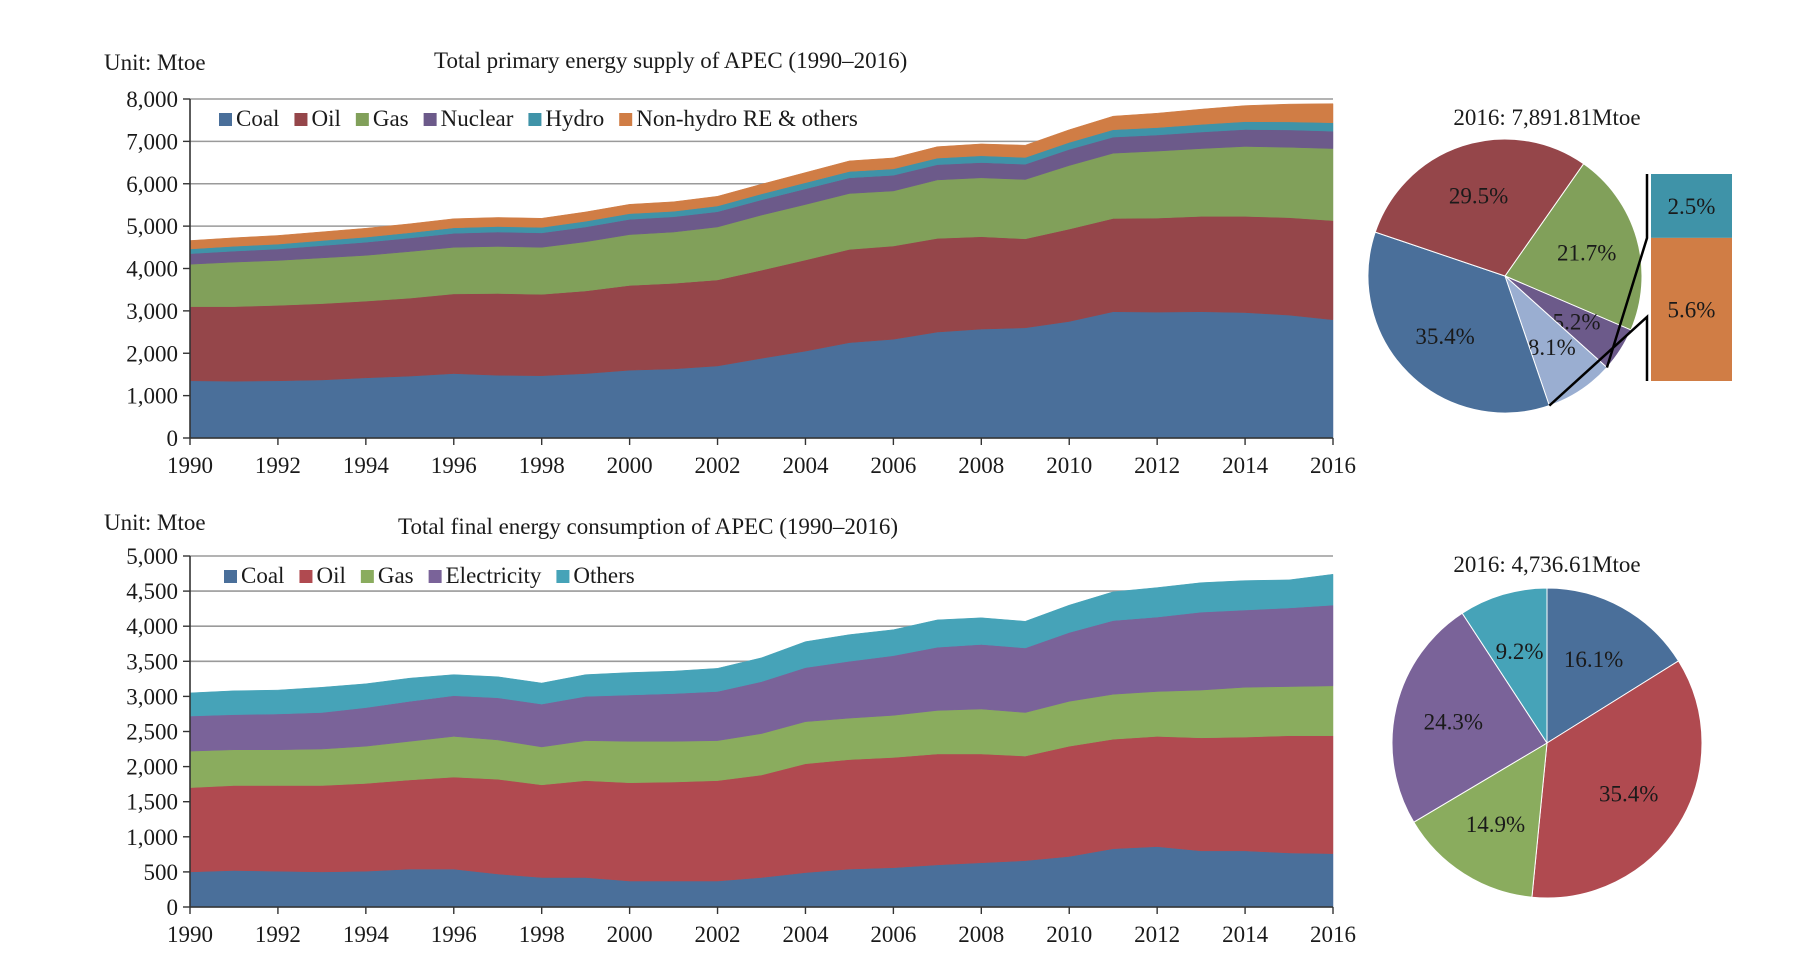 The width and height of the screenshot is (1814, 961). What do you see at coordinates (1586, 253) in the screenshot?
I see `top-pie-slice-label: 21.7%` at bounding box center [1586, 253].